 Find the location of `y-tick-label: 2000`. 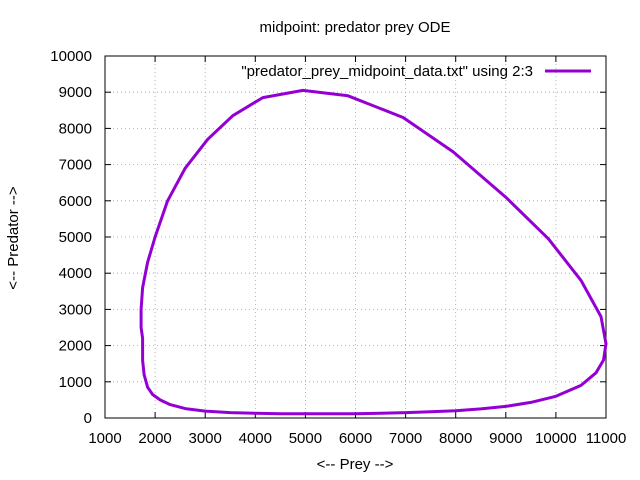

y-tick-label: 2000 is located at coordinates (75, 346).